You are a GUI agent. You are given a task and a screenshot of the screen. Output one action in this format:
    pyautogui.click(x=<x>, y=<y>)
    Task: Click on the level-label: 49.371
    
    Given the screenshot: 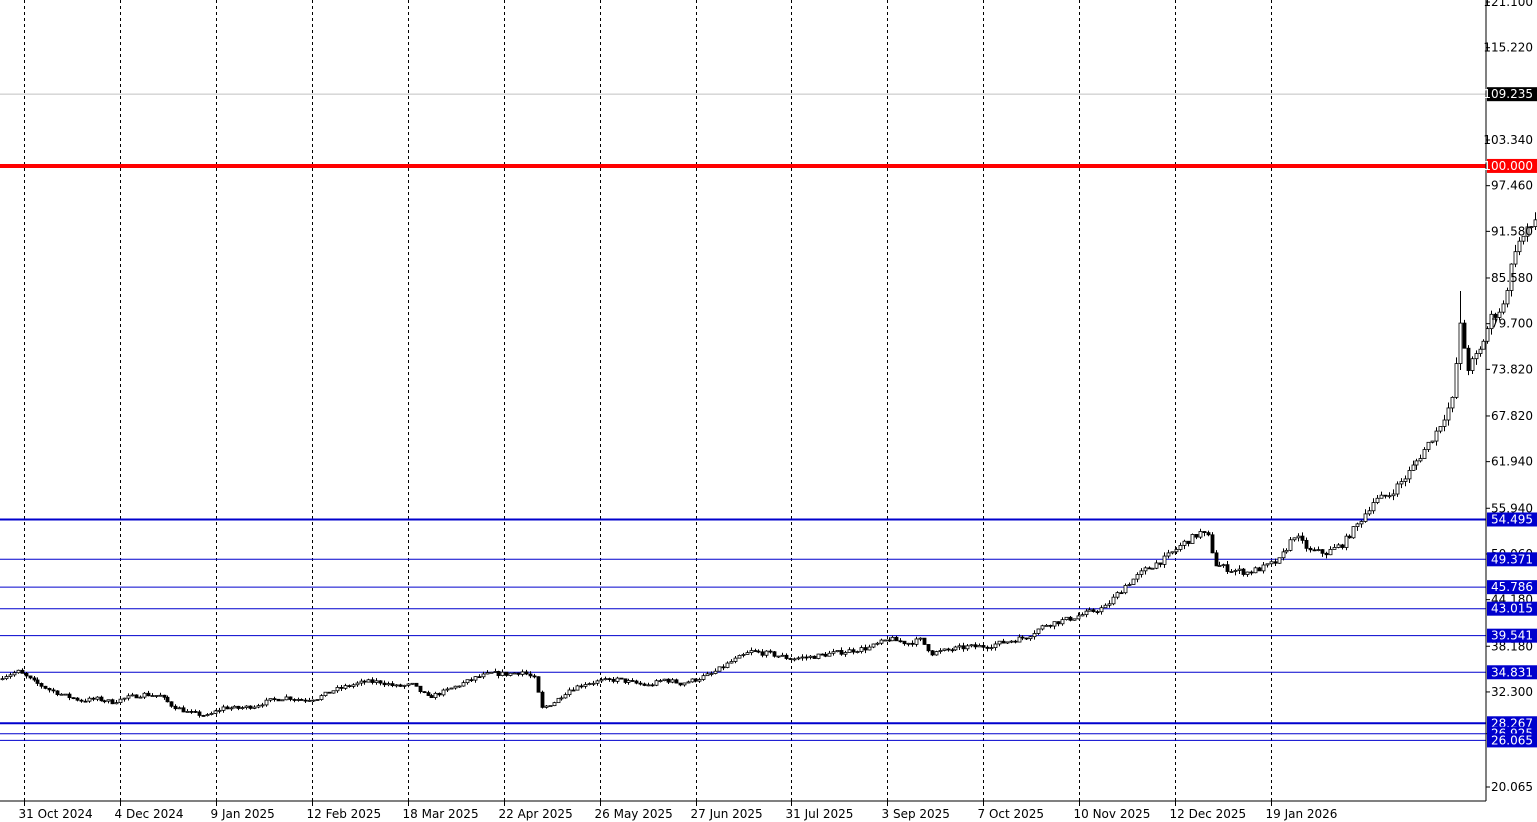 What is the action you would take?
    pyautogui.click(x=1512, y=559)
    